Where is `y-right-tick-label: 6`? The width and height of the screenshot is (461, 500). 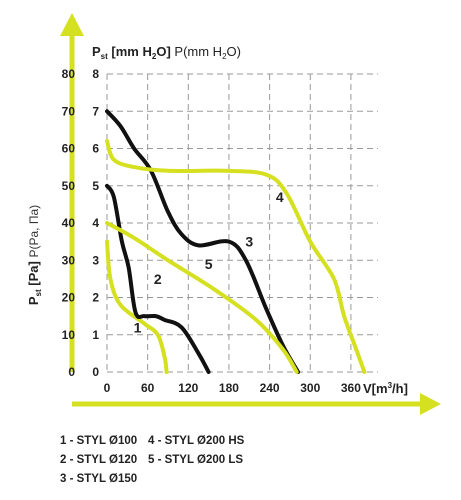
y-right-tick-label: 6 is located at coordinates (95, 149).